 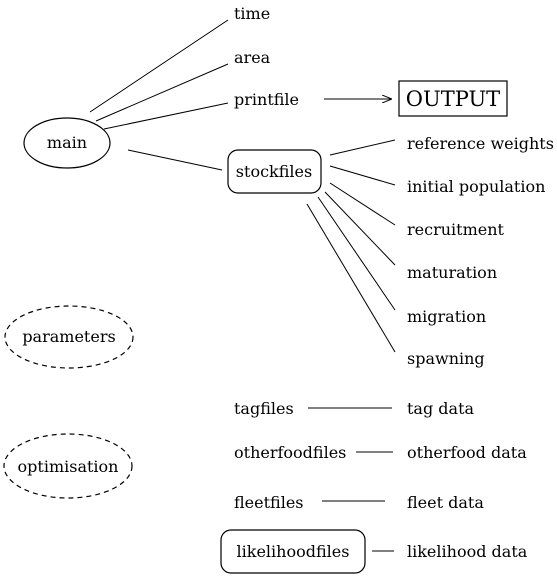 What do you see at coordinates (446, 358) in the screenshot?
I see `stock-child-spawning: spawning` at bounding box center [446, 358].